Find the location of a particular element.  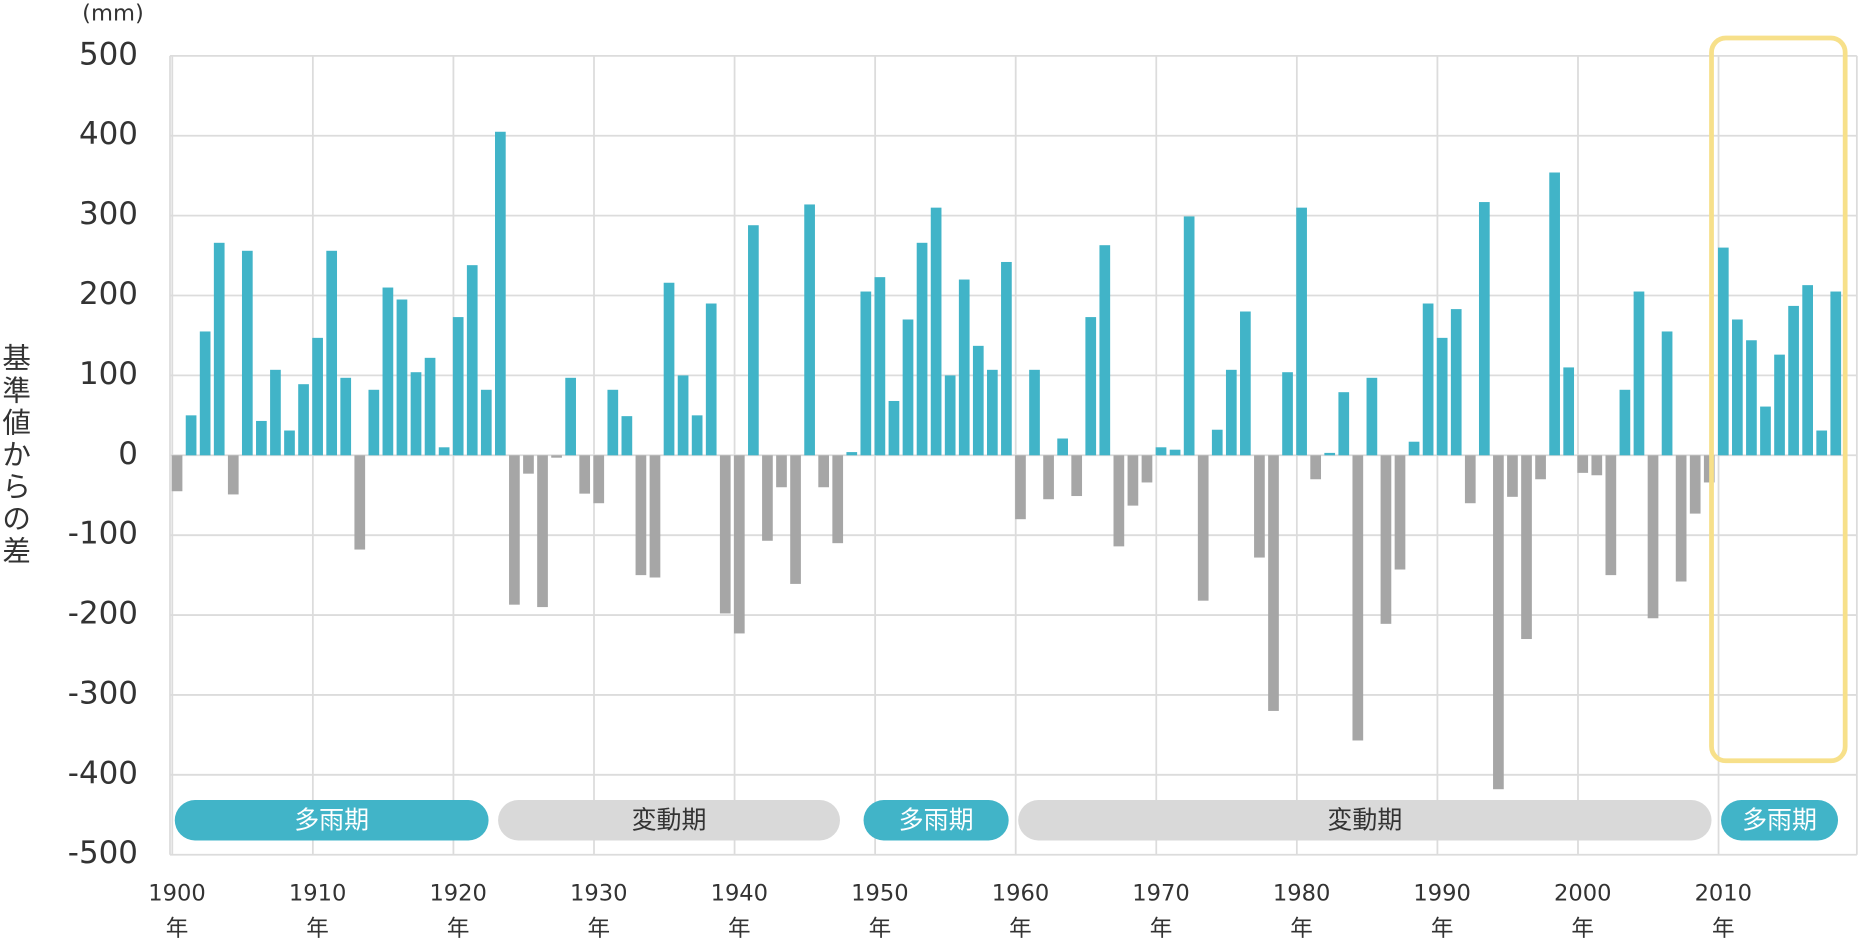

x-tick-label: 1900 is located at coordinates (176, 893).